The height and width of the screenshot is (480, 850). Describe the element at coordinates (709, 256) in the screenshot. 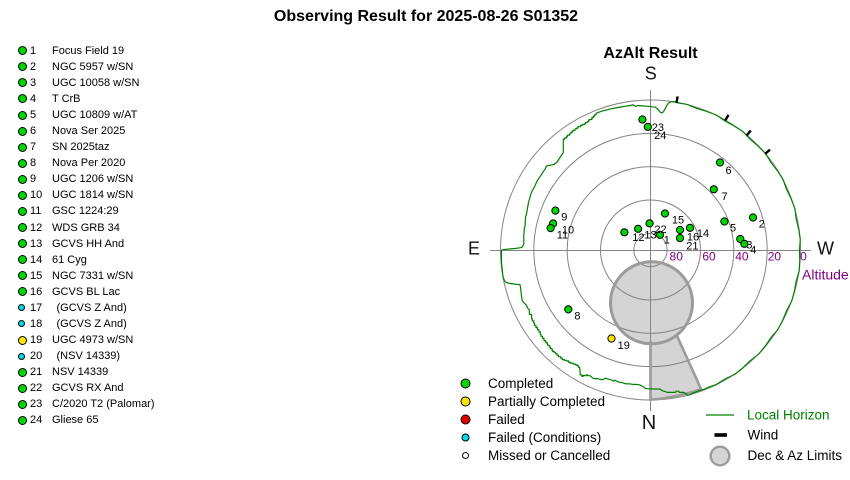

I see `svg-text: 60` at that location.